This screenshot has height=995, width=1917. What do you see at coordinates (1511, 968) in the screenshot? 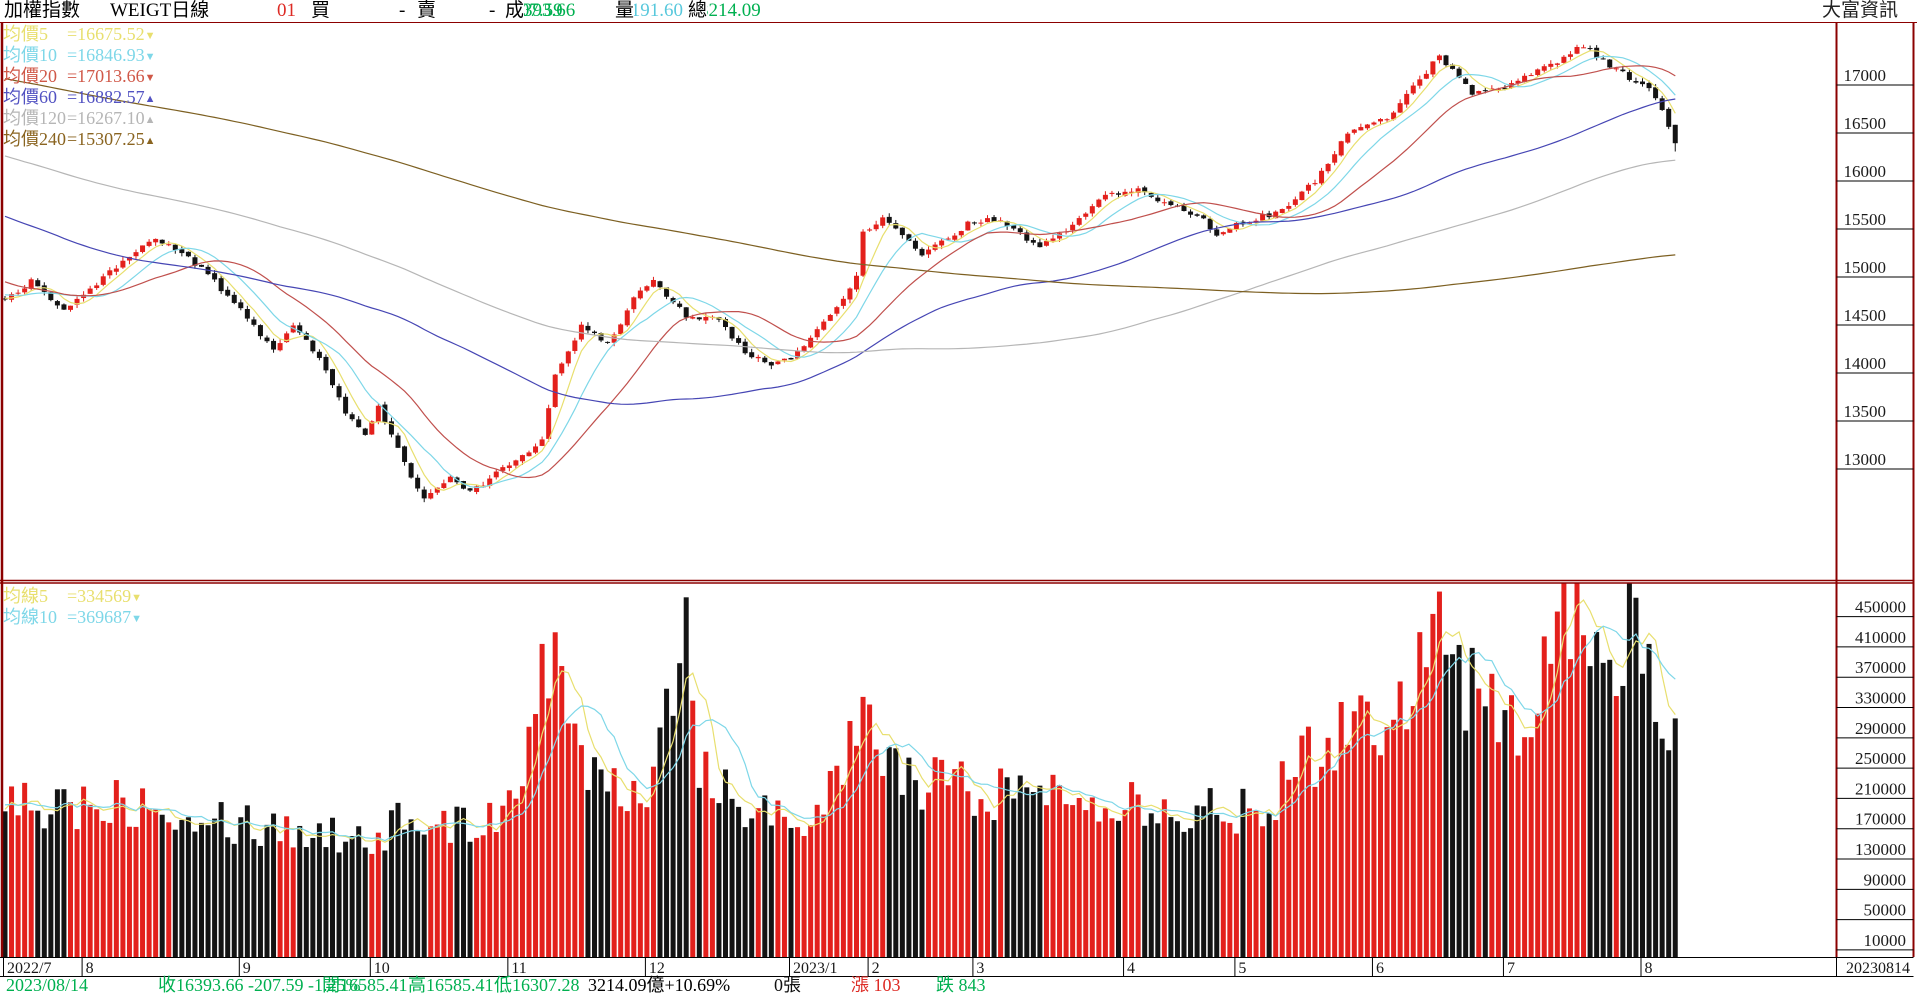
I see `x-axis-month-label: 7` at bounding box center [1511, 968].